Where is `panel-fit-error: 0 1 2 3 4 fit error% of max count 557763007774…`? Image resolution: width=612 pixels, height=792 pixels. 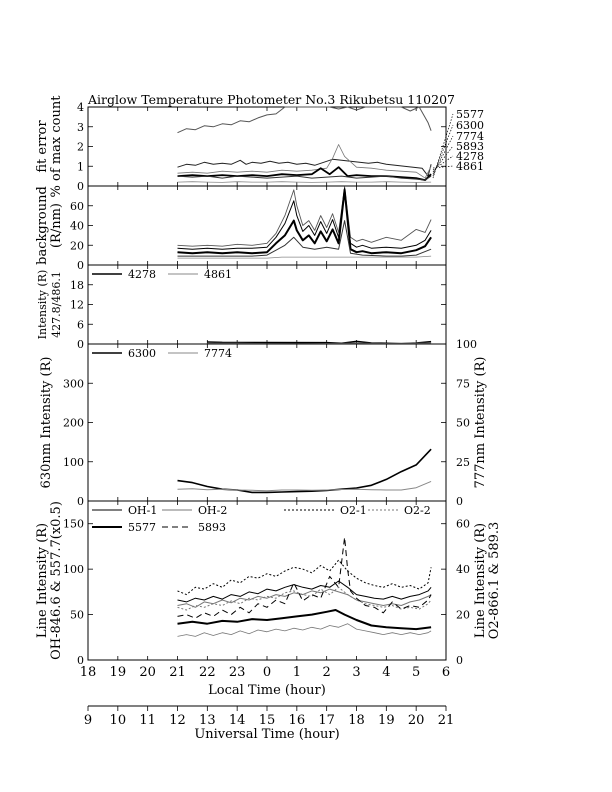
panel-fit-error: 0 1 2 3 4 fit error% of max count 557763007774… is located at coordinates (259, 146).